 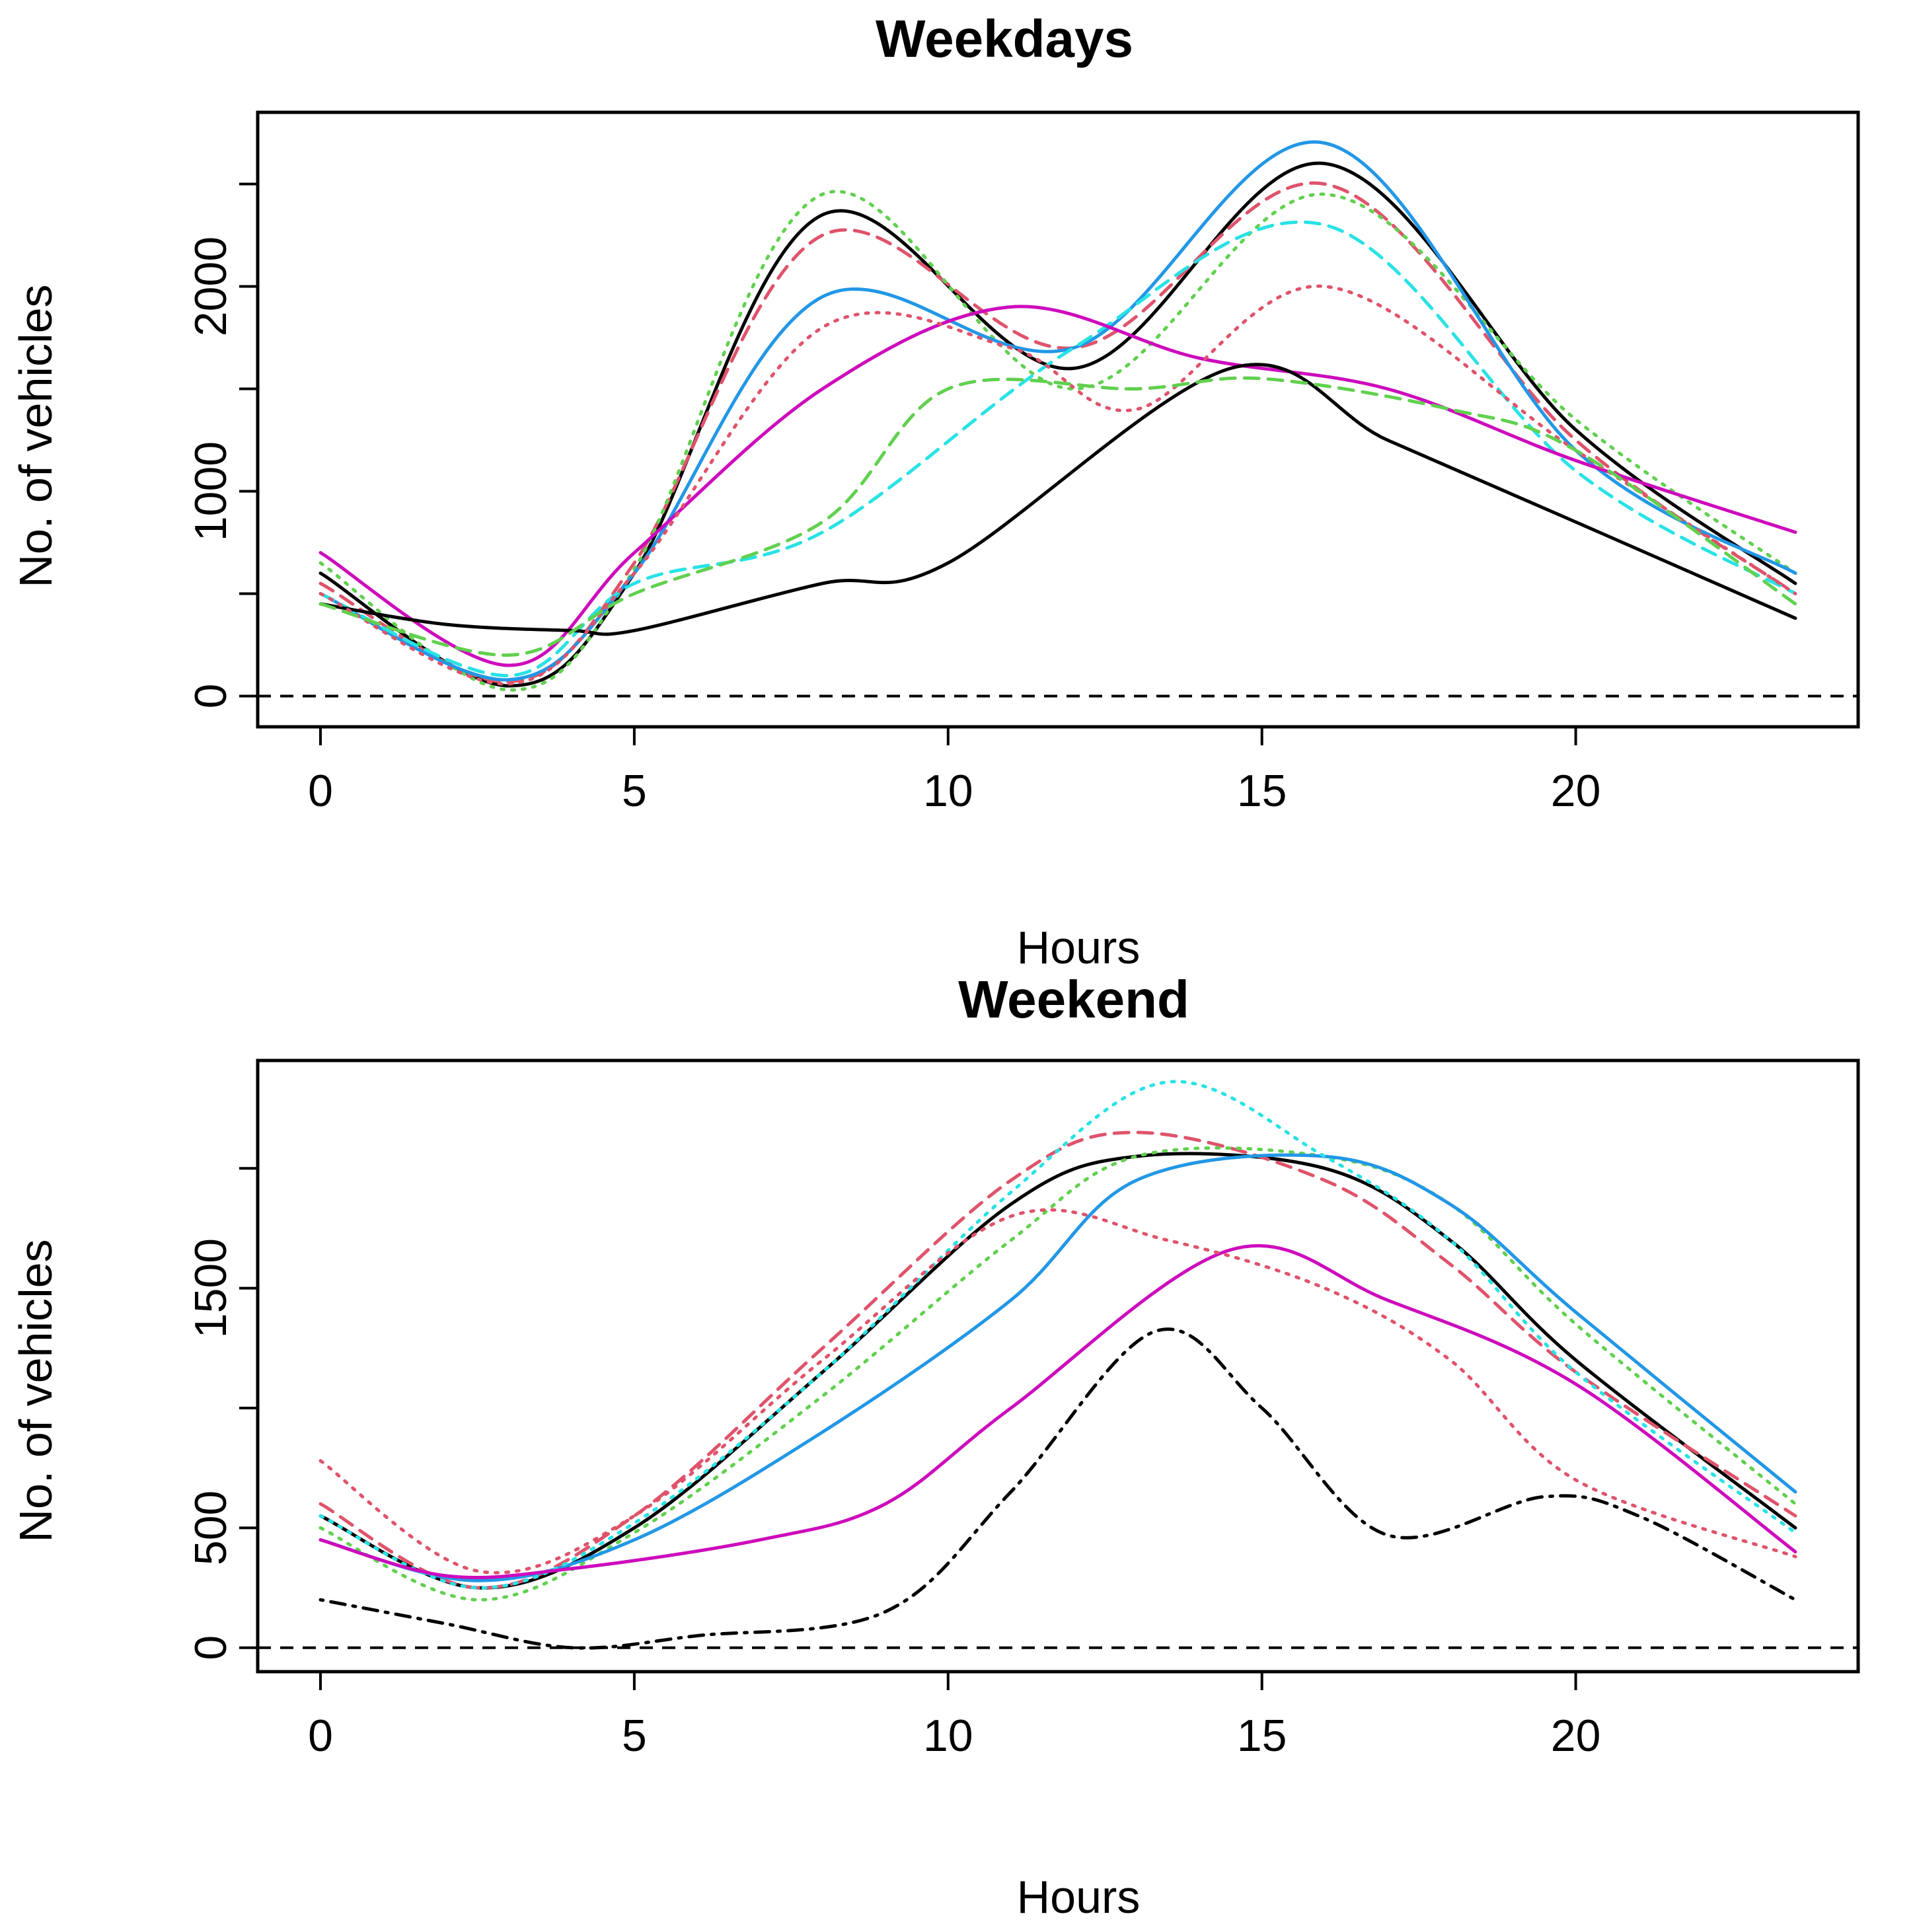 I want to click on weekdays-x-tick-label: 10, so click(x=948, y=791).